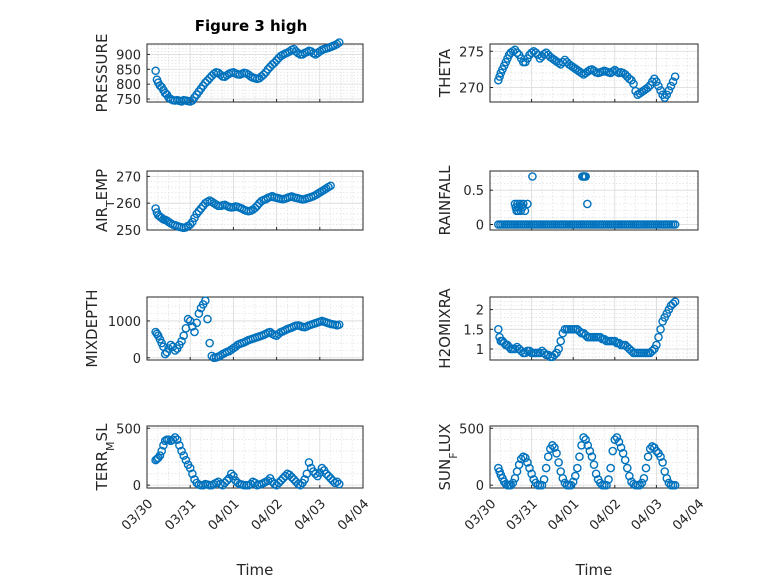 Image resolution: width=778 pixels, height=583 pixels. Describe the element at coordinates (251, 26) in the screenshot. I see `figure-title: Figure 3 high` at that location.